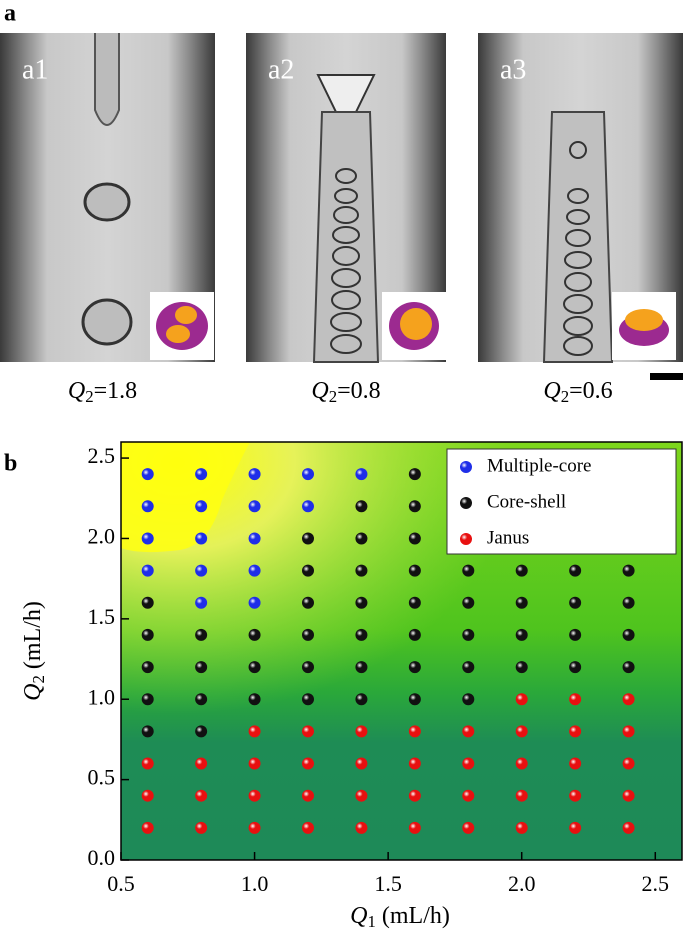 The image size is (685, 941). What do you see at coordinates (359, 391) in the screenshot?
I see `label-text: =0.8` at bounding box center [359, 391].